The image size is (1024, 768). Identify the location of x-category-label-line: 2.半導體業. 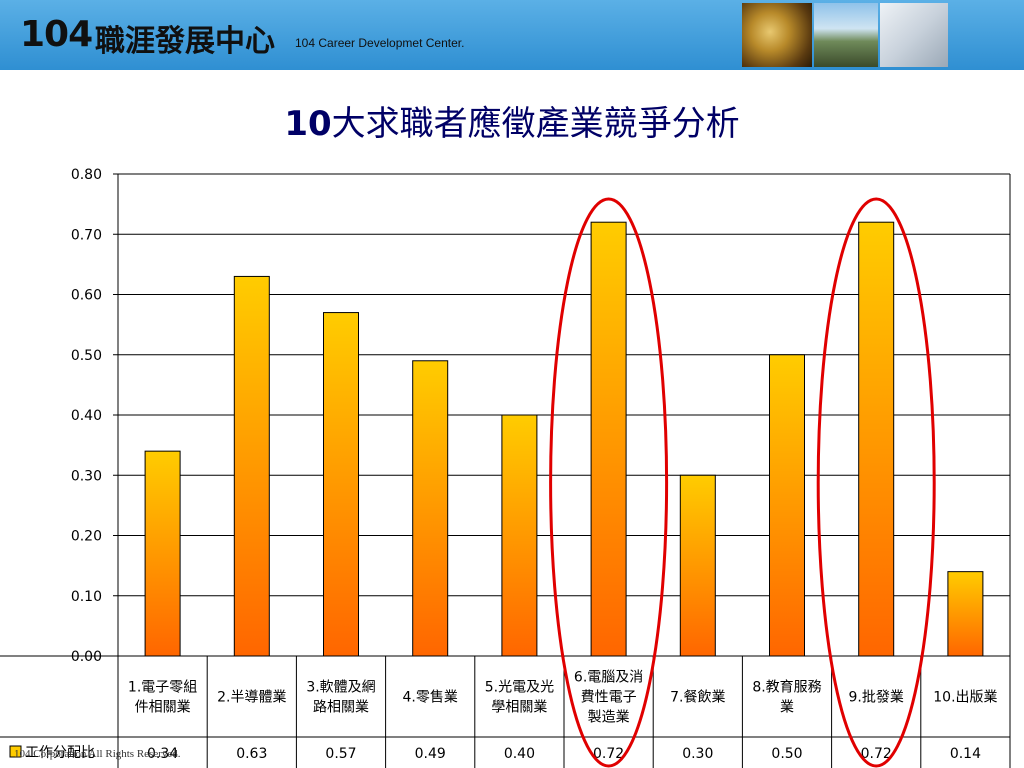
(251, 698).